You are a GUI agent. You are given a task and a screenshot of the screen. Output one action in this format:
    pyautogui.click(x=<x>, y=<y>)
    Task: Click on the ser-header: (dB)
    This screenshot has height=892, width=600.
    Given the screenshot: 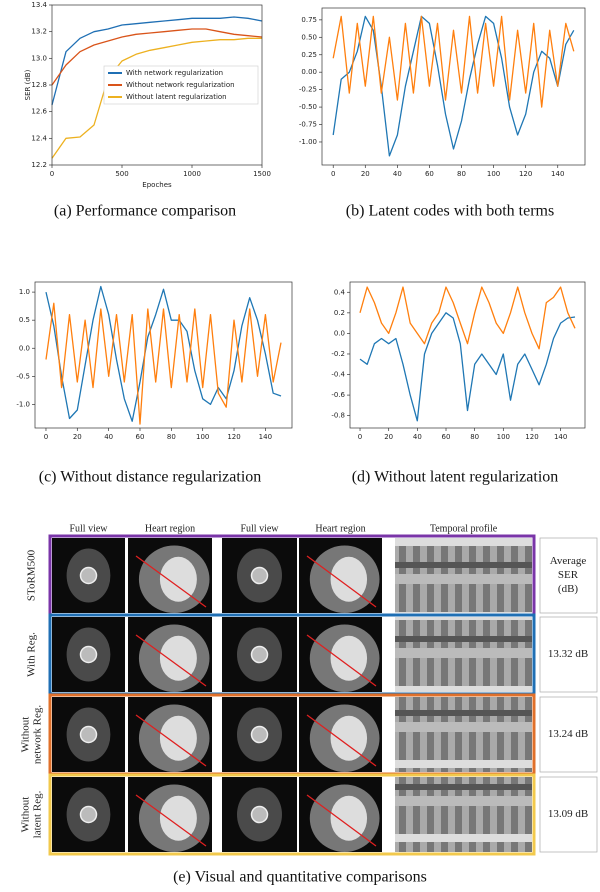 What is the action you would take?
    pyautogui.click(x=568, y=589)
    